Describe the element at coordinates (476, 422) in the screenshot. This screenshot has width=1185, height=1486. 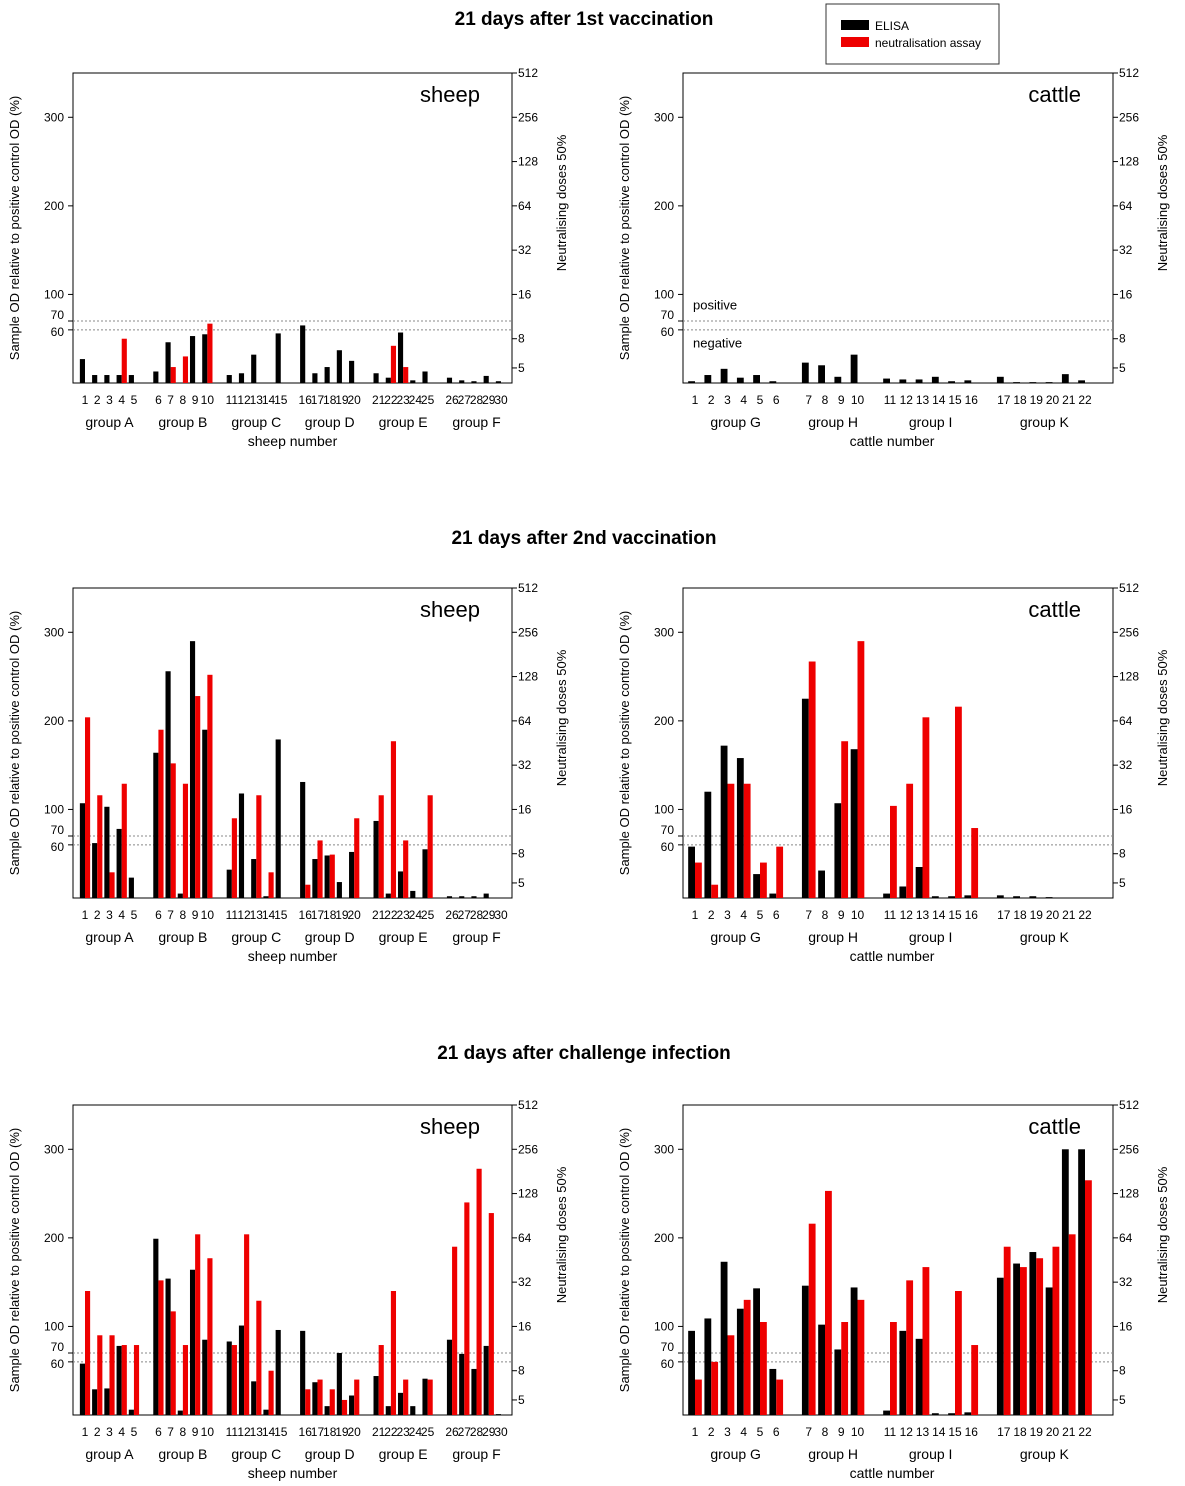
I see `group-label: group F` at that location.